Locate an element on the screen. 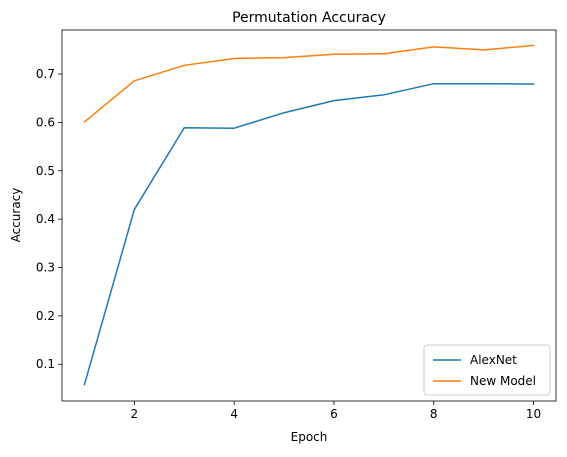 This screenshot has width=567, height=457. legend-label: New Model is located at coordinates (503, 381).